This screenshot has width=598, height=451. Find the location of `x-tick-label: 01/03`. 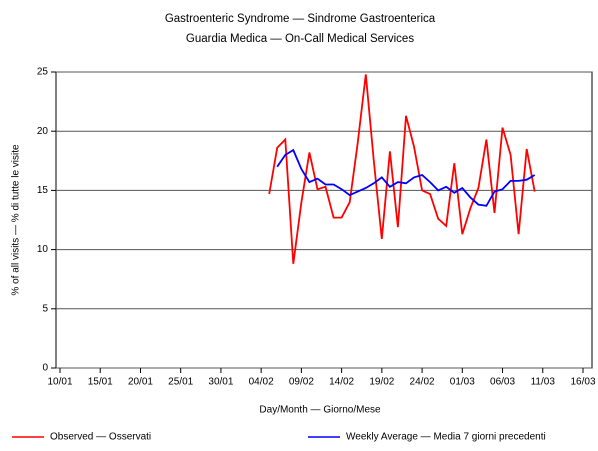

x-tick-label: 01/03 is located at coordinates (462, 382).